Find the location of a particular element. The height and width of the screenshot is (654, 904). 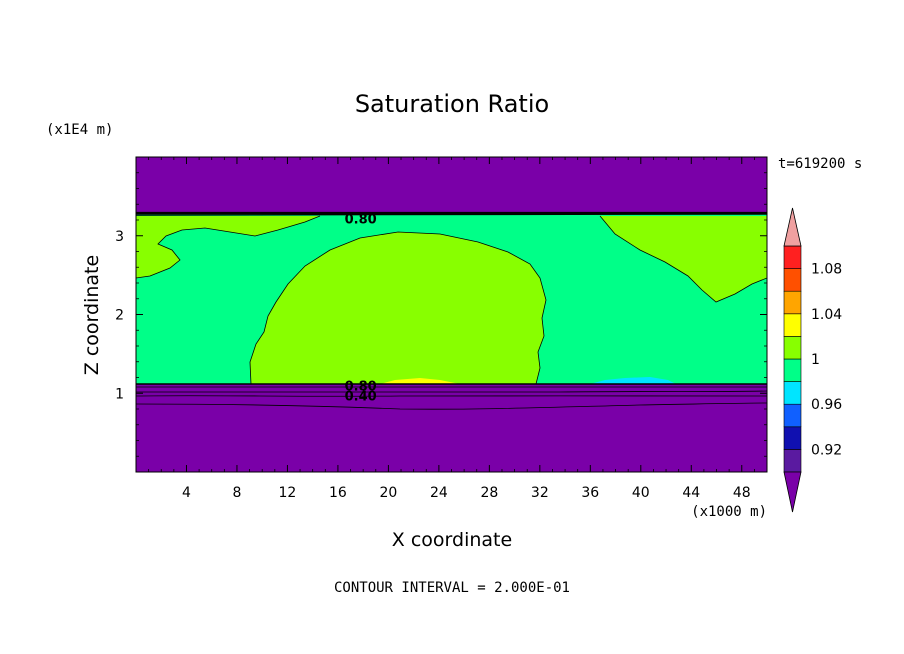

x-tick-label: 32 is located at coordinates (540, 493).